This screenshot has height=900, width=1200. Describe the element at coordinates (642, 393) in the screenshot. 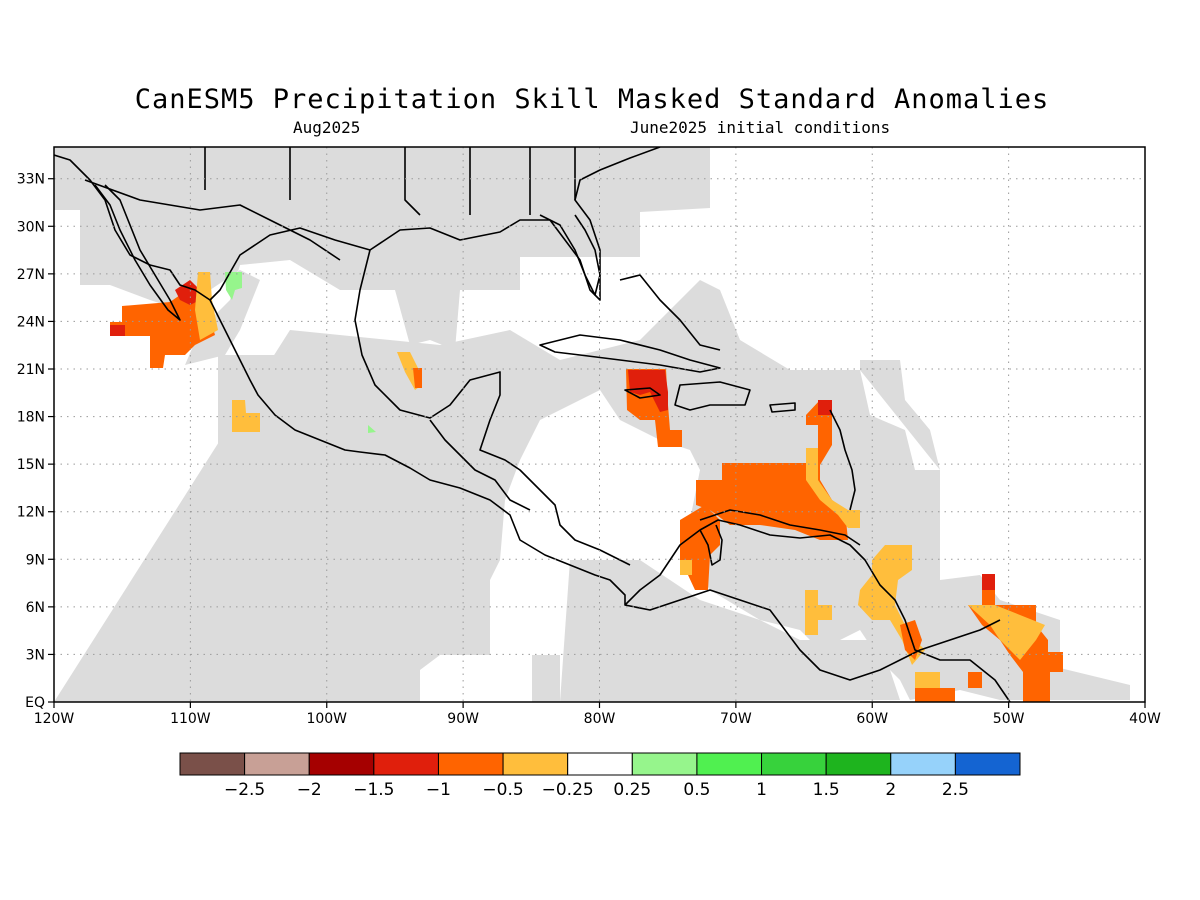

I see `coast-jamaica` at that location.